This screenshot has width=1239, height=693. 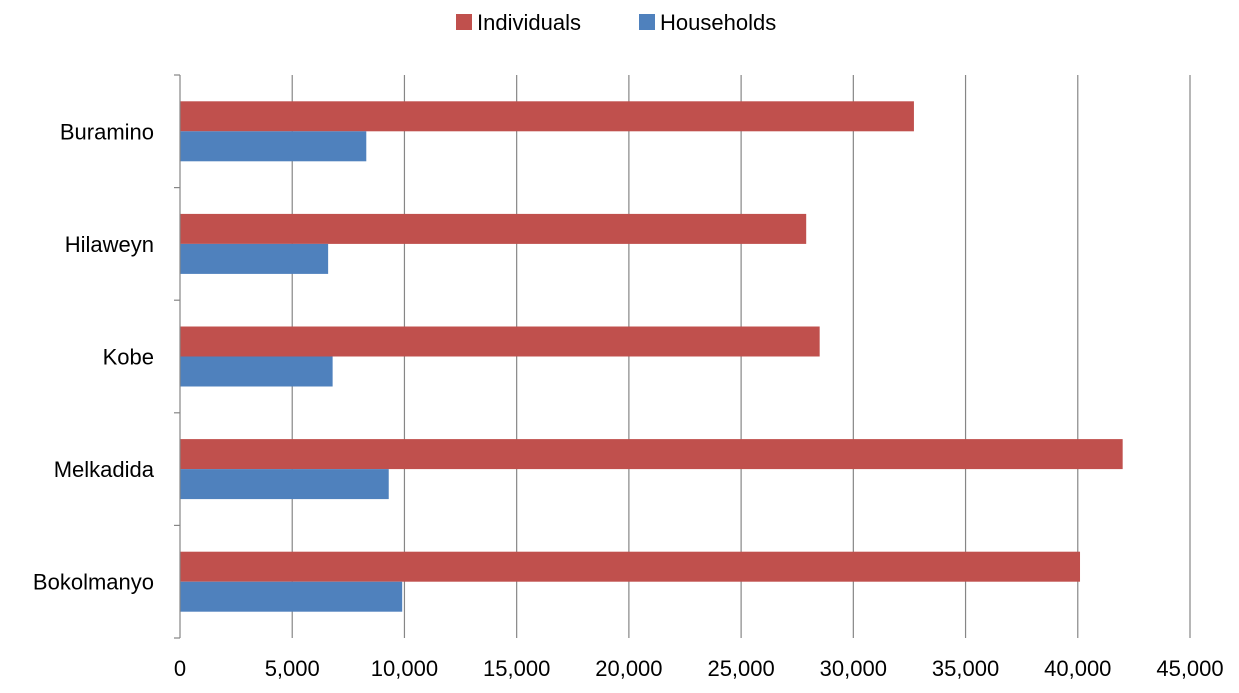 I want to click on y-tick-labels: Buramino Hilaweyn Kobe Melkadida Bokolmanyo, so click(x=94, y=356).